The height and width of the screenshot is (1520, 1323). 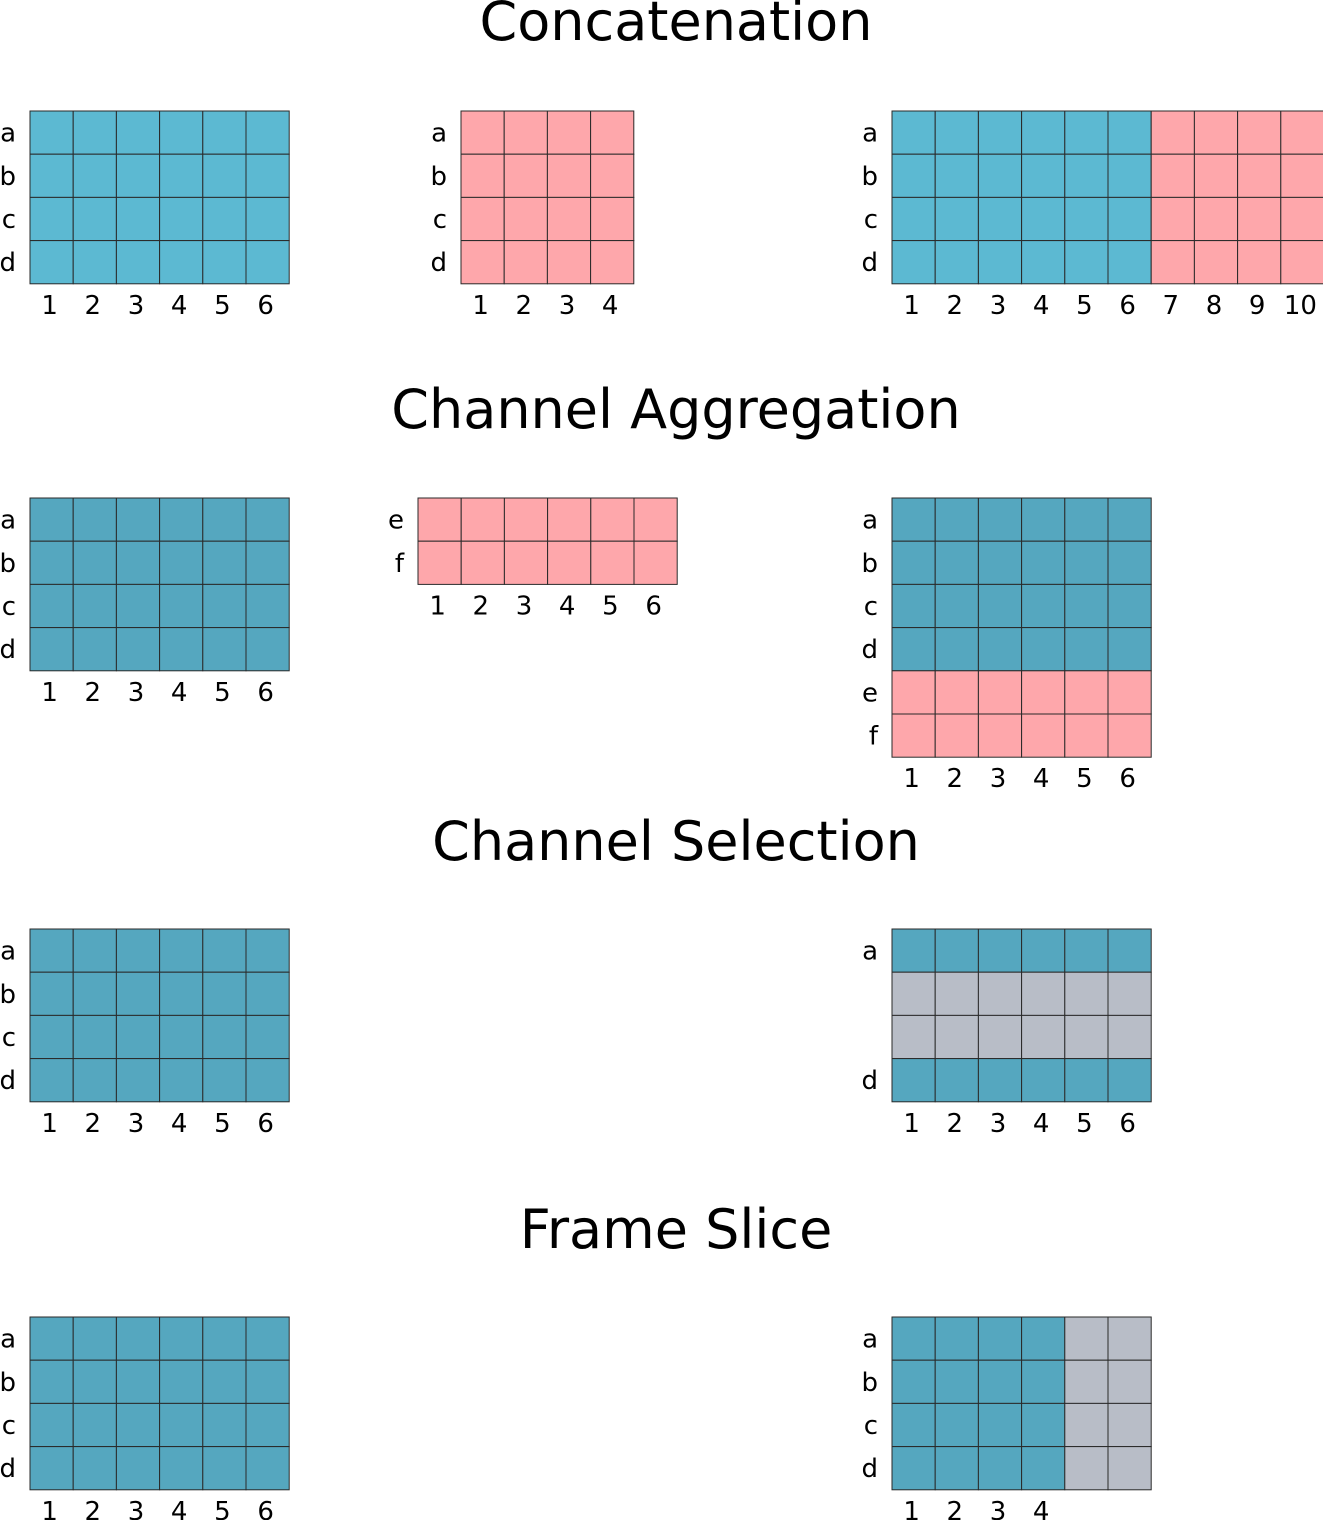 I want to click on row-label: f, so click(x=400, y=564).